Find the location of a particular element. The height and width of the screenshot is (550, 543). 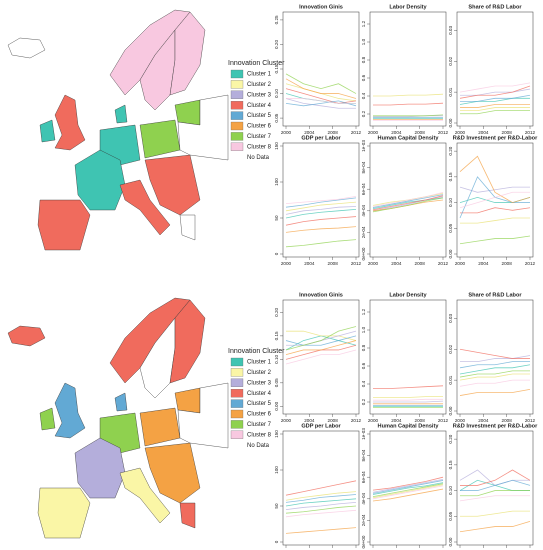

y-tick-label: 0.03 is located at coordinates (450, 30).